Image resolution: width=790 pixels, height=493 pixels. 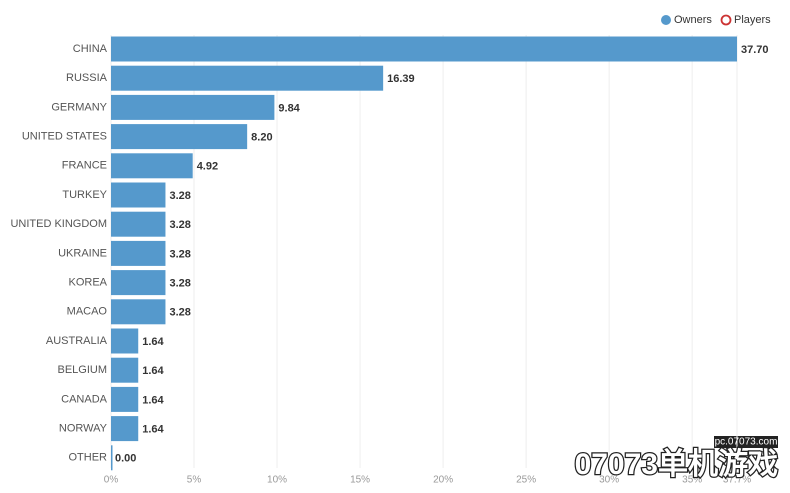 What do you see at coordinates (207, 167) in the screenshot?
I see `value-label: 4.92` at bounding box center [207, 167].